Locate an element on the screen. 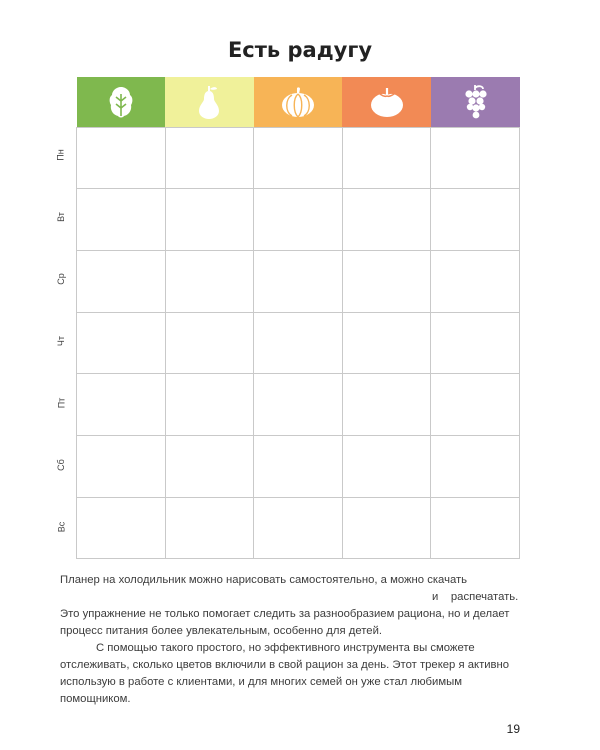 The height and width of the screenshot is (750, 600). tomato-icon is located at coordinates (386, 102).